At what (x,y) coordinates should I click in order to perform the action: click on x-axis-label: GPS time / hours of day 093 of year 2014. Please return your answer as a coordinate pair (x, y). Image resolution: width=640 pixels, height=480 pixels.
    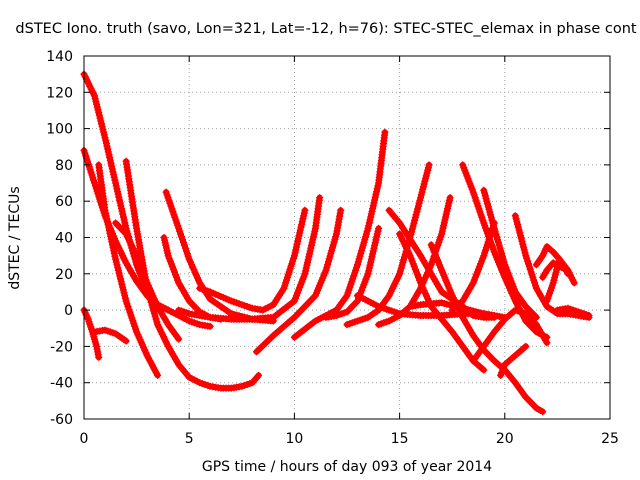
    Looking at the image, I should click on (347, 467).